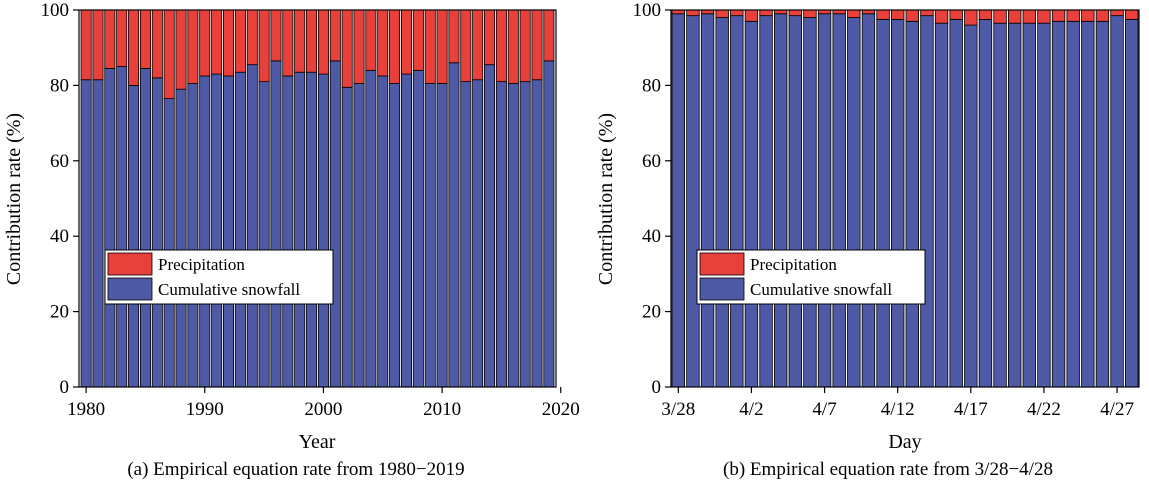 This screenshot has width=1149, height=485. What do you see at coordinates (897, 403) in the screenshot?
I see `x-axis-b: 3/28 4/2 4/7 4/12 4/17 4/22 4/27` at bounding box center [897, 403].